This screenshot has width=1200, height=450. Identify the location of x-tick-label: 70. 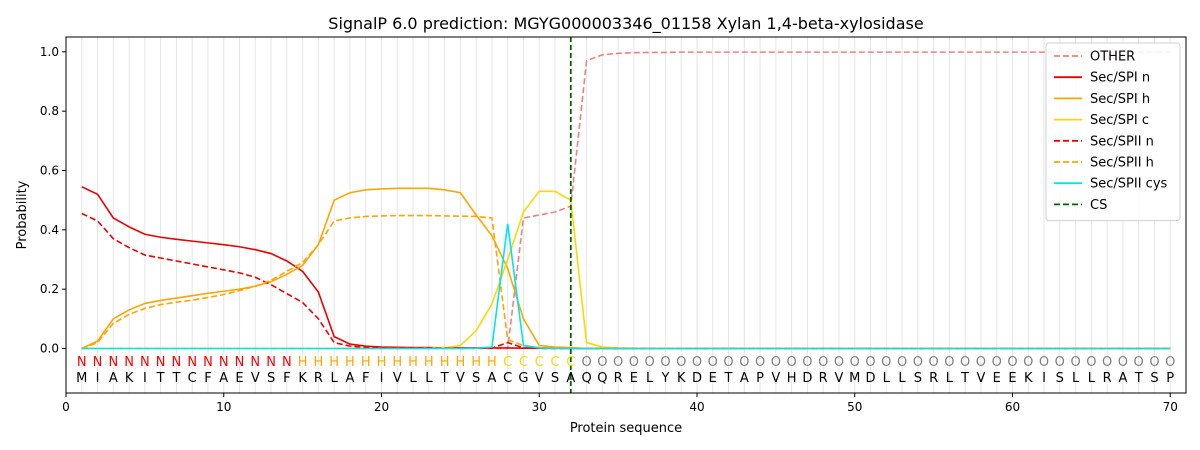
(1170, 407).